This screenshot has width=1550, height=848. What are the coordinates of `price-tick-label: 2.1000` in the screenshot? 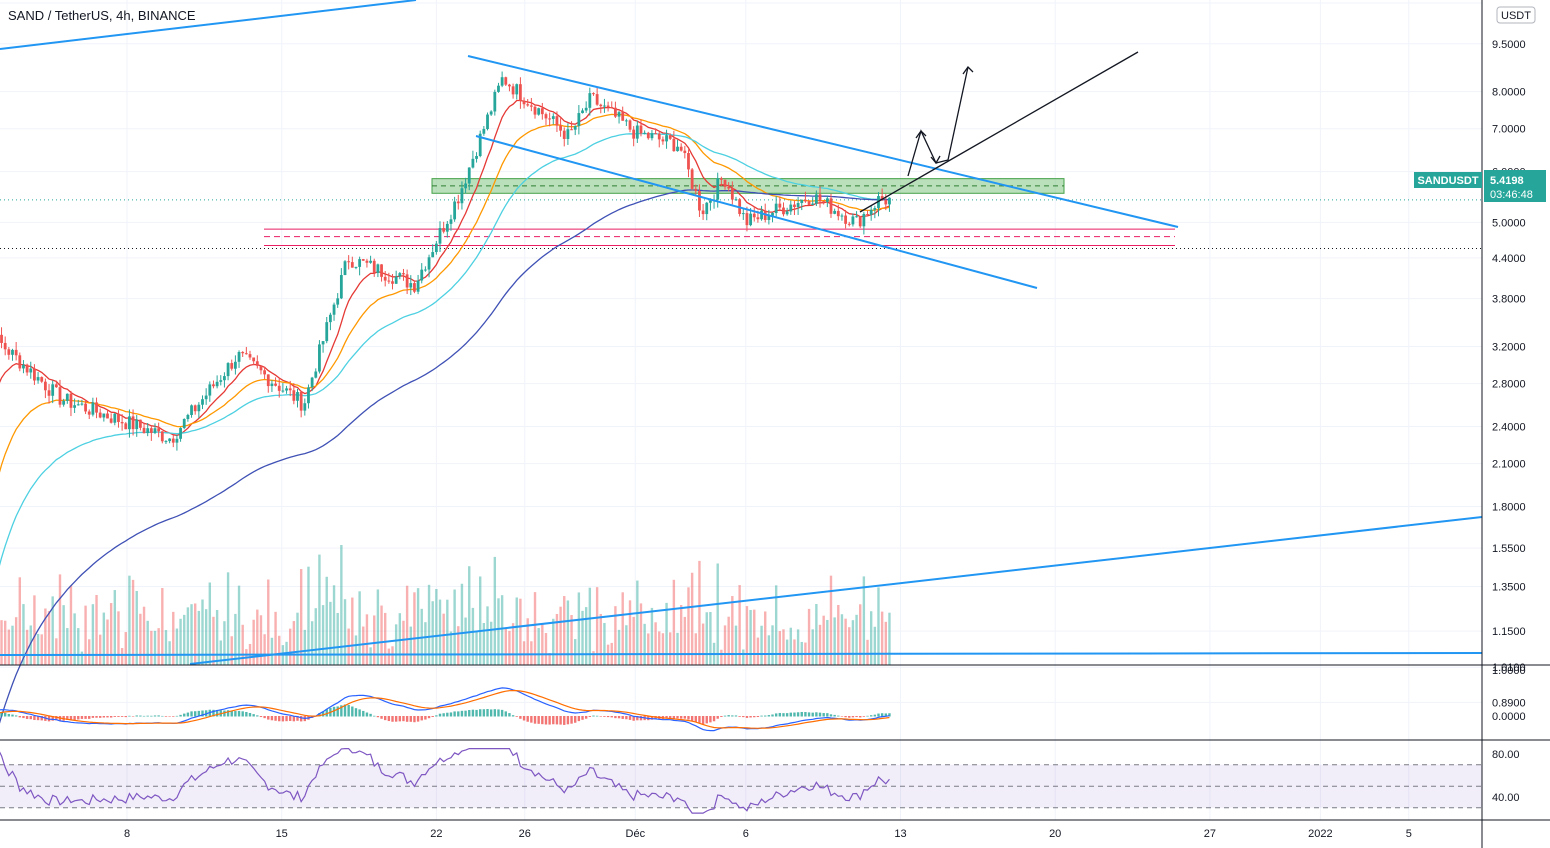 It's located at (1509, 465).